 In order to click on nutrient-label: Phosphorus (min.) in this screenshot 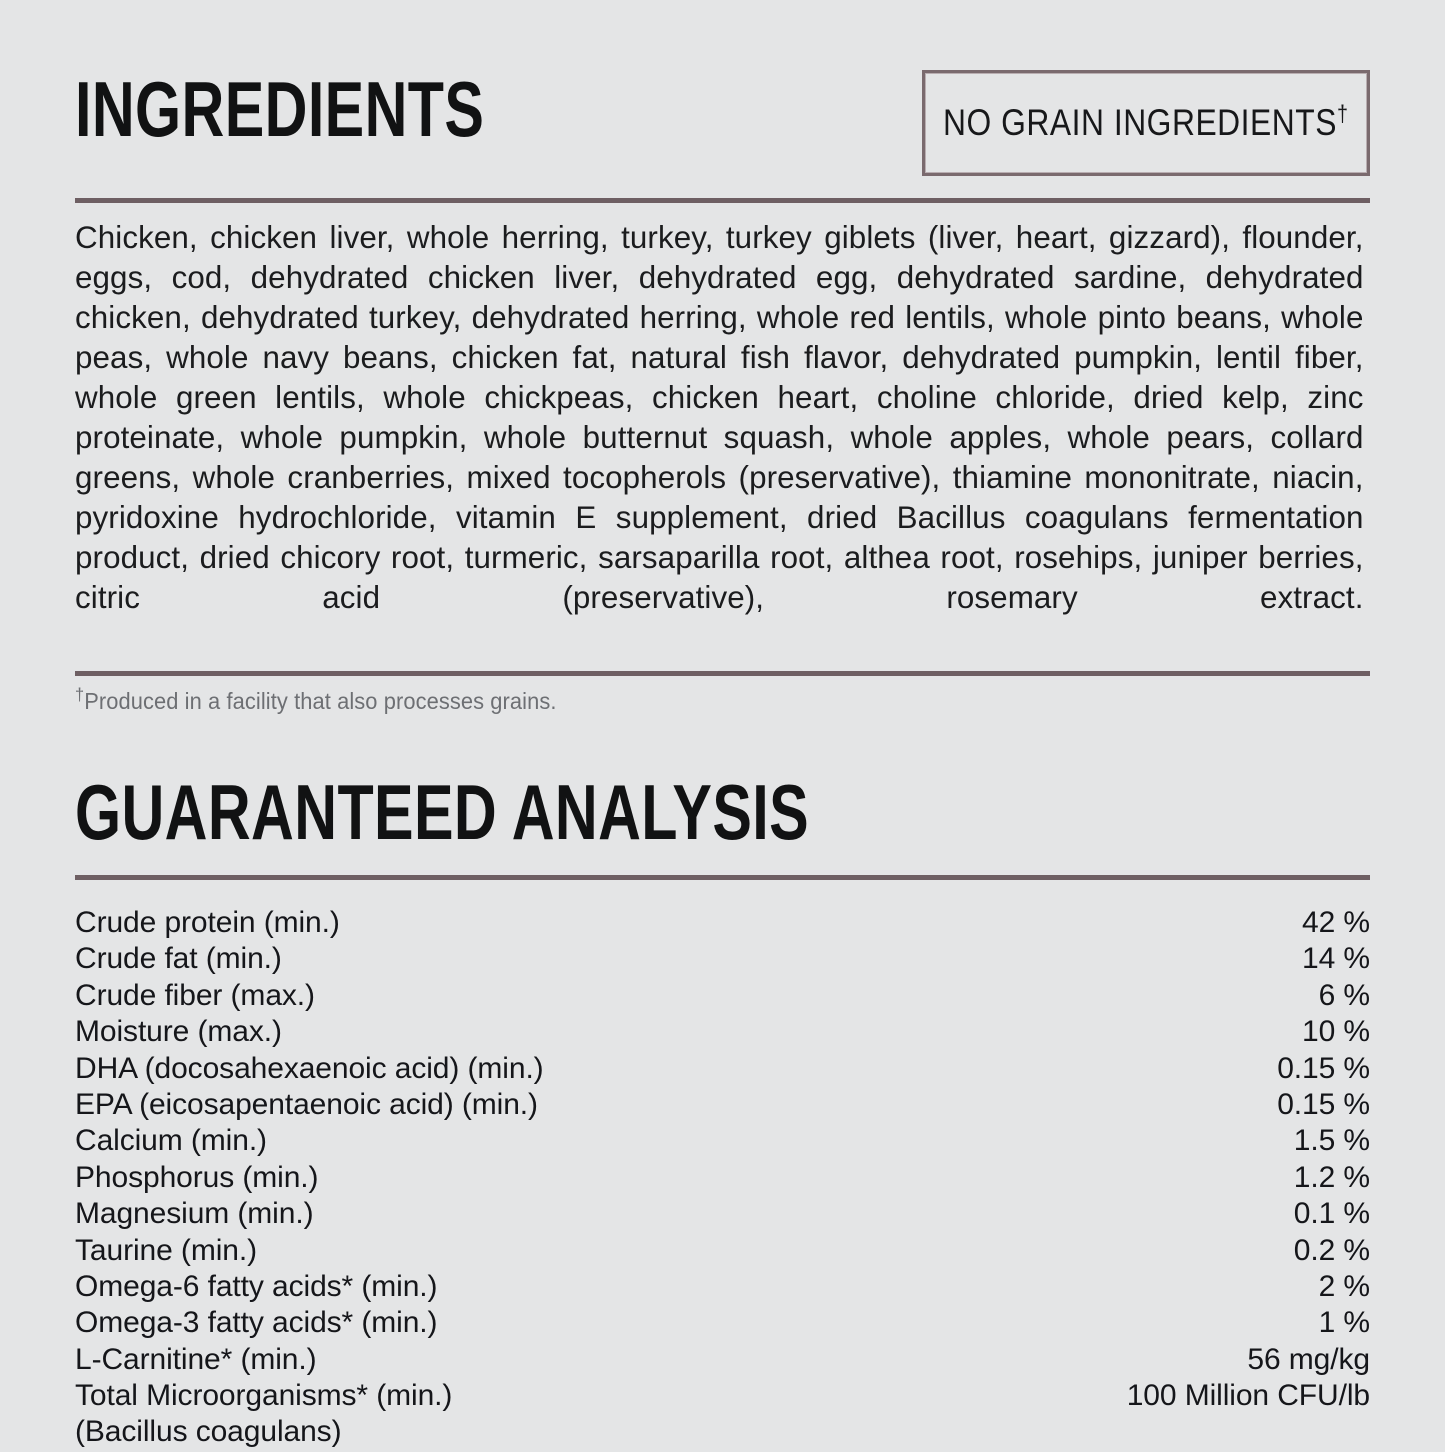, I will do `click(197, 1177)`.